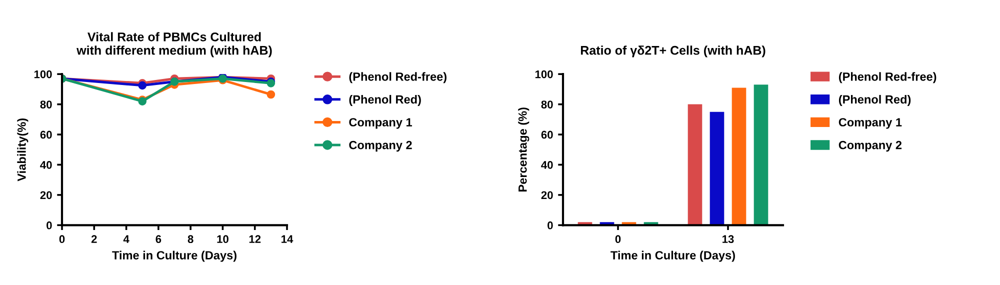 This screenshot has width=1000, height=285. Describe the element at coordinates (728, 239) in the screenshot. I see `x-tick-label: 13` at that location.